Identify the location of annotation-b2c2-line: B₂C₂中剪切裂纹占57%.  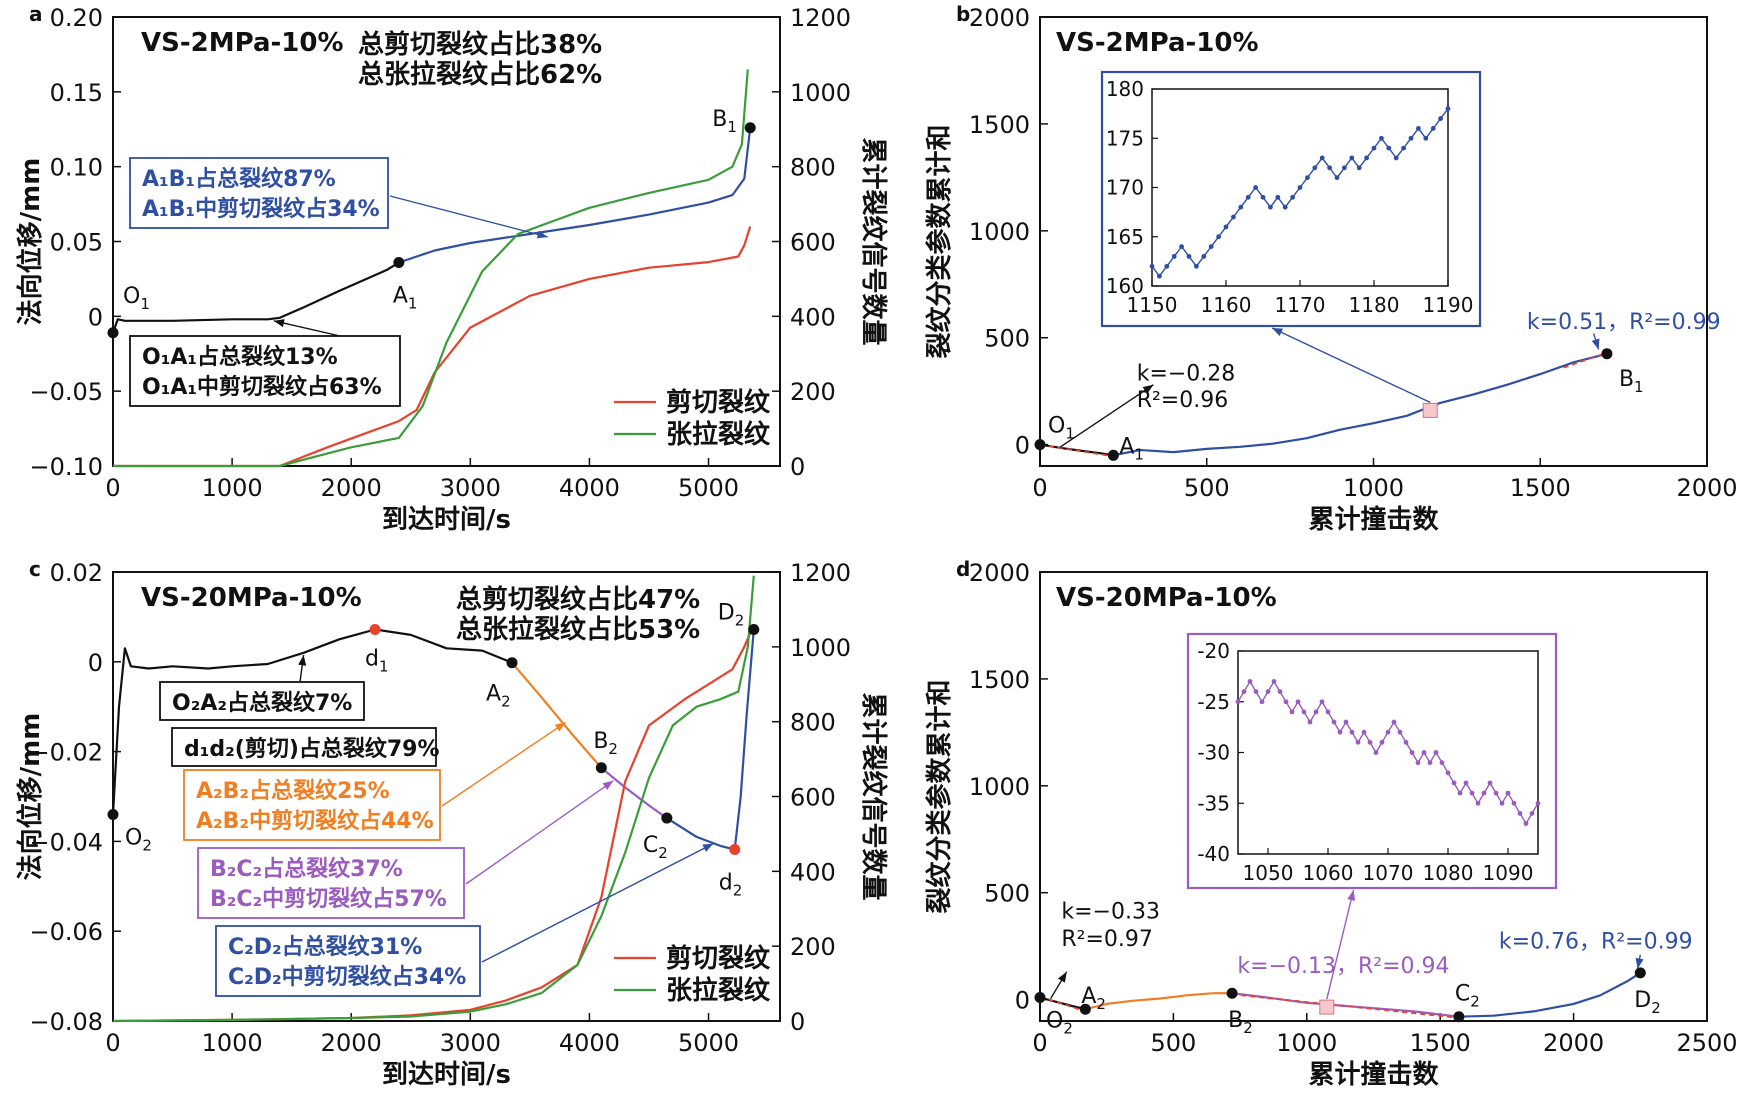
(328, 899).